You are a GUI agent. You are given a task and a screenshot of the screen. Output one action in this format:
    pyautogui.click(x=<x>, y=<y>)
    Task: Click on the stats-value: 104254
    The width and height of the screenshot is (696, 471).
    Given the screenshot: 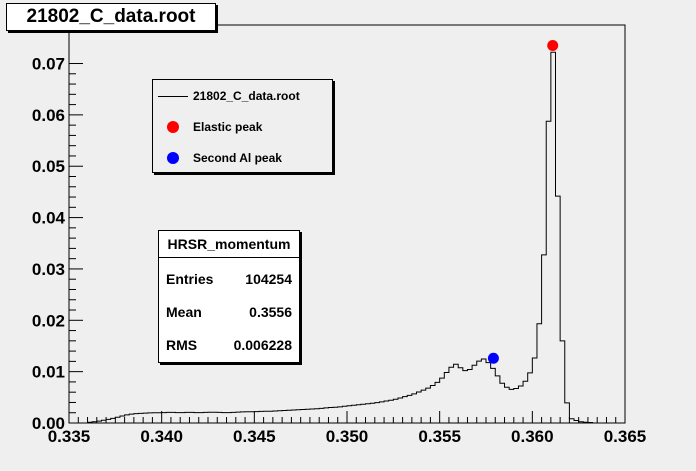 What is the action you would take?
    pyautogui.click(x=268, y=279)
    